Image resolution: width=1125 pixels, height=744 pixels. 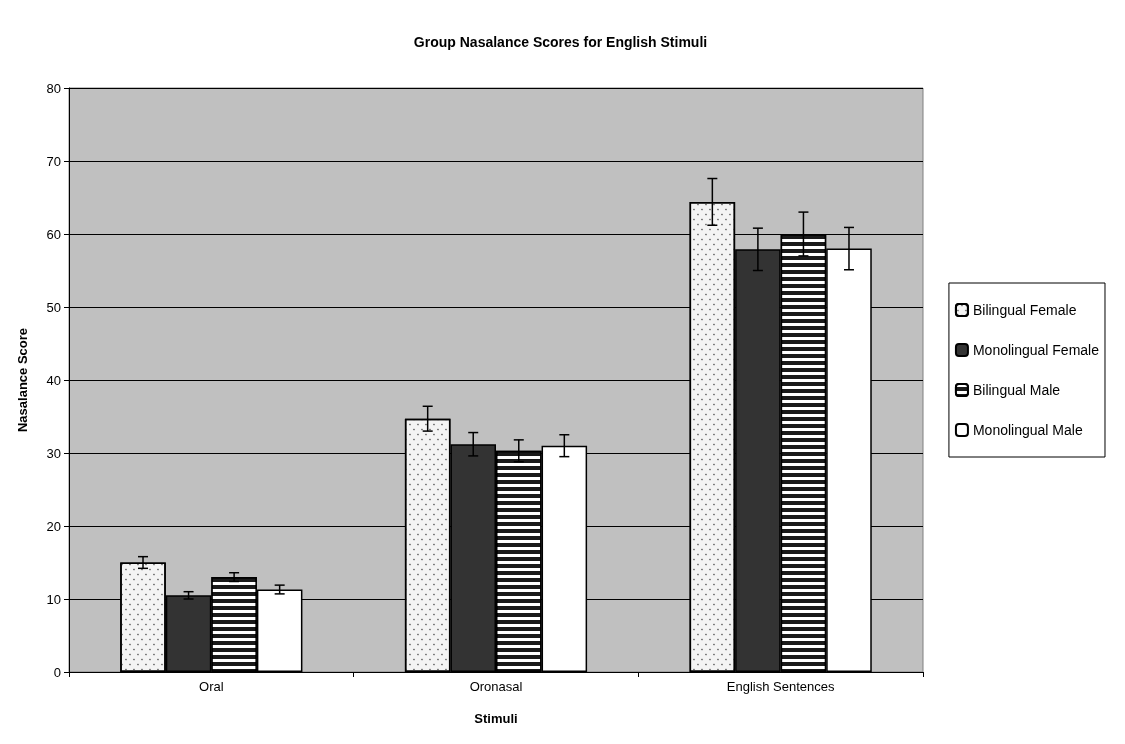 What do you see at coordinates (53, 380) in the screenshot?
I see `y-tick-label: 40` at bounding box center [53, 380].